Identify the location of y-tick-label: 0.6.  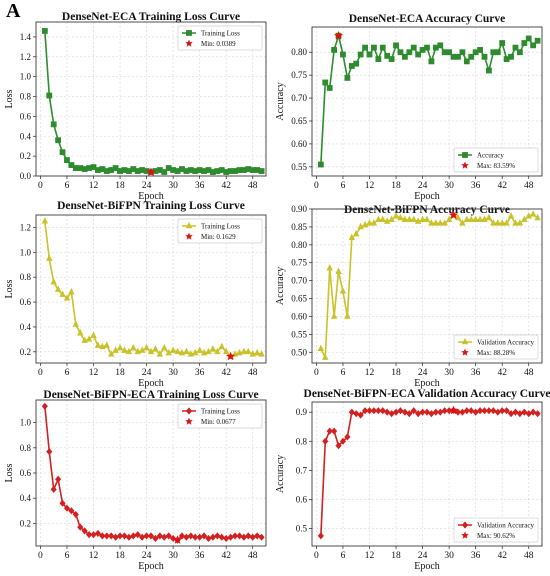
(26, 473).